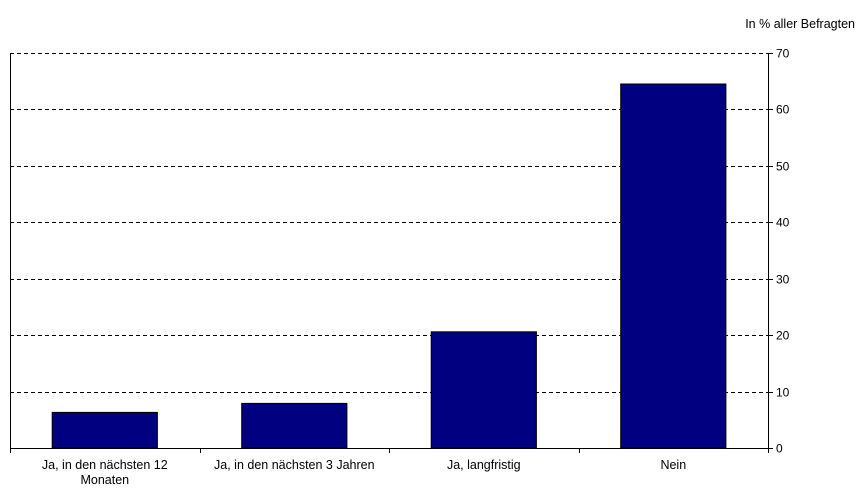  Describe the element at coordinates (783, 280) in the screenshot. I see `y-tick-label: 30` at that location.